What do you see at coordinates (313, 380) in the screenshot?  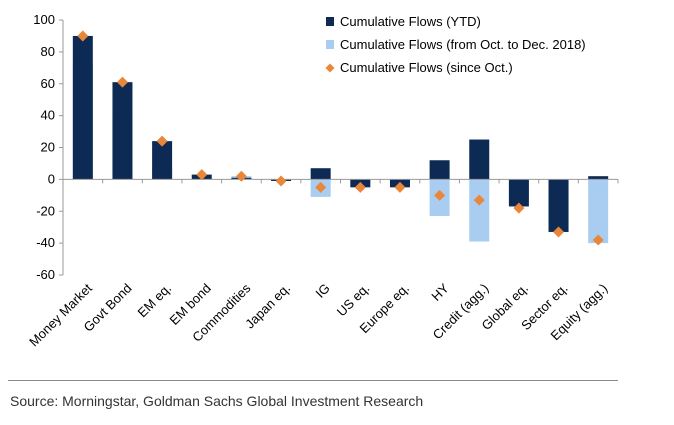 I see `source-divider` at bounding box center [313, 380].